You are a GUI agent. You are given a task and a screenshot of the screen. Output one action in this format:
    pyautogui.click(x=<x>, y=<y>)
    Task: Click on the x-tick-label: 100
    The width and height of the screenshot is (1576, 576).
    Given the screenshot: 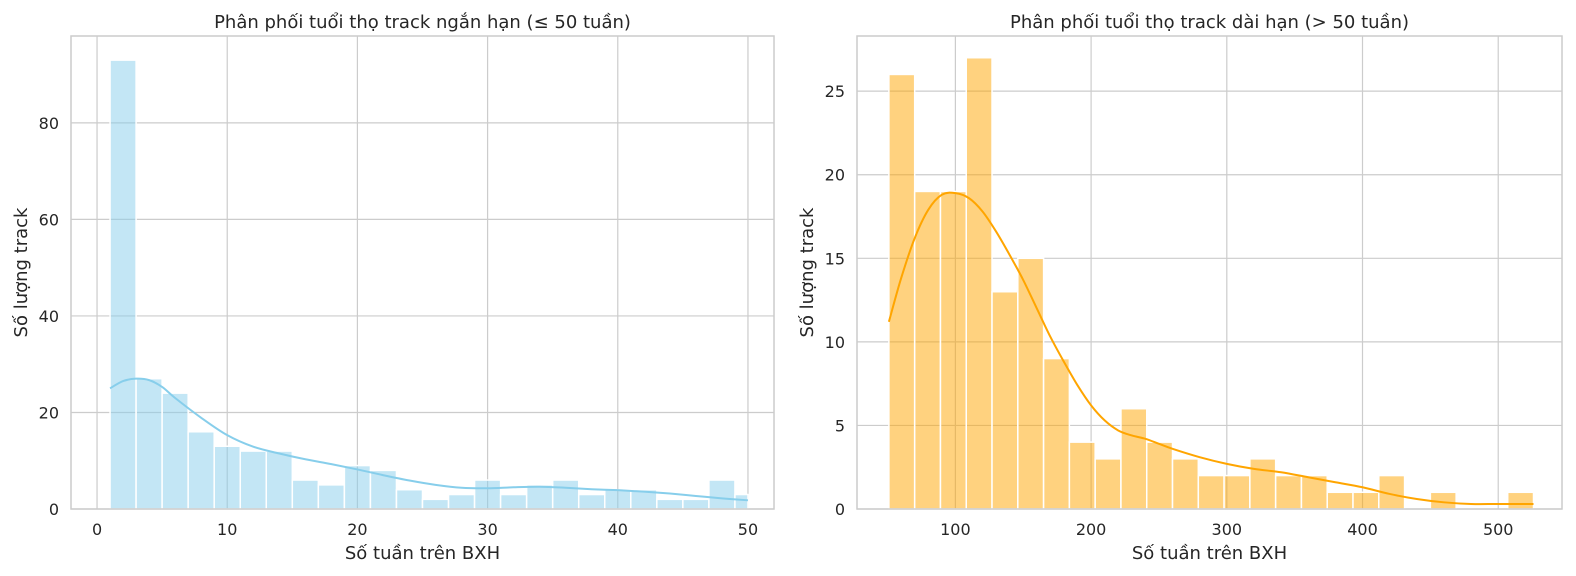 What is the action you would take?
    pyautogui.click(x=955, y=529)
    